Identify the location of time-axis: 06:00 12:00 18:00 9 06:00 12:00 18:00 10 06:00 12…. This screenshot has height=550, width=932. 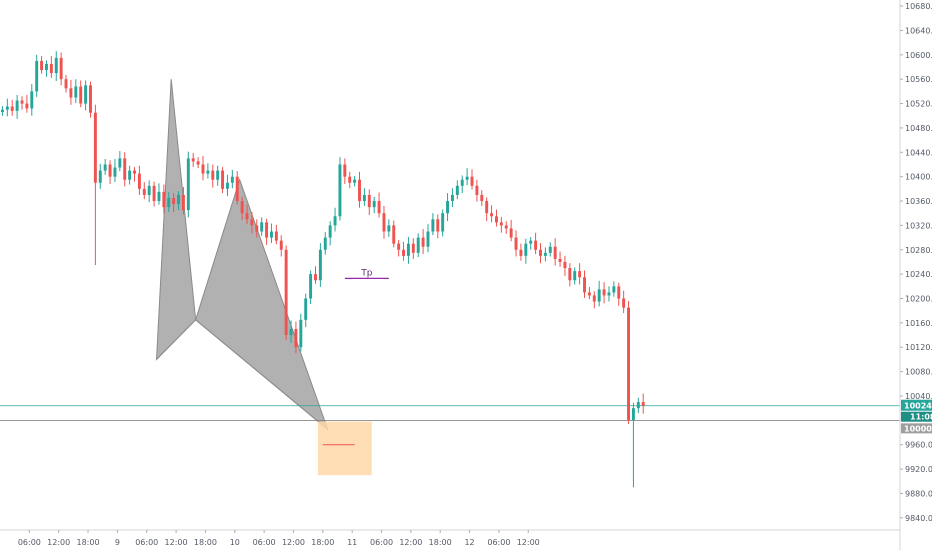
(450, 538).